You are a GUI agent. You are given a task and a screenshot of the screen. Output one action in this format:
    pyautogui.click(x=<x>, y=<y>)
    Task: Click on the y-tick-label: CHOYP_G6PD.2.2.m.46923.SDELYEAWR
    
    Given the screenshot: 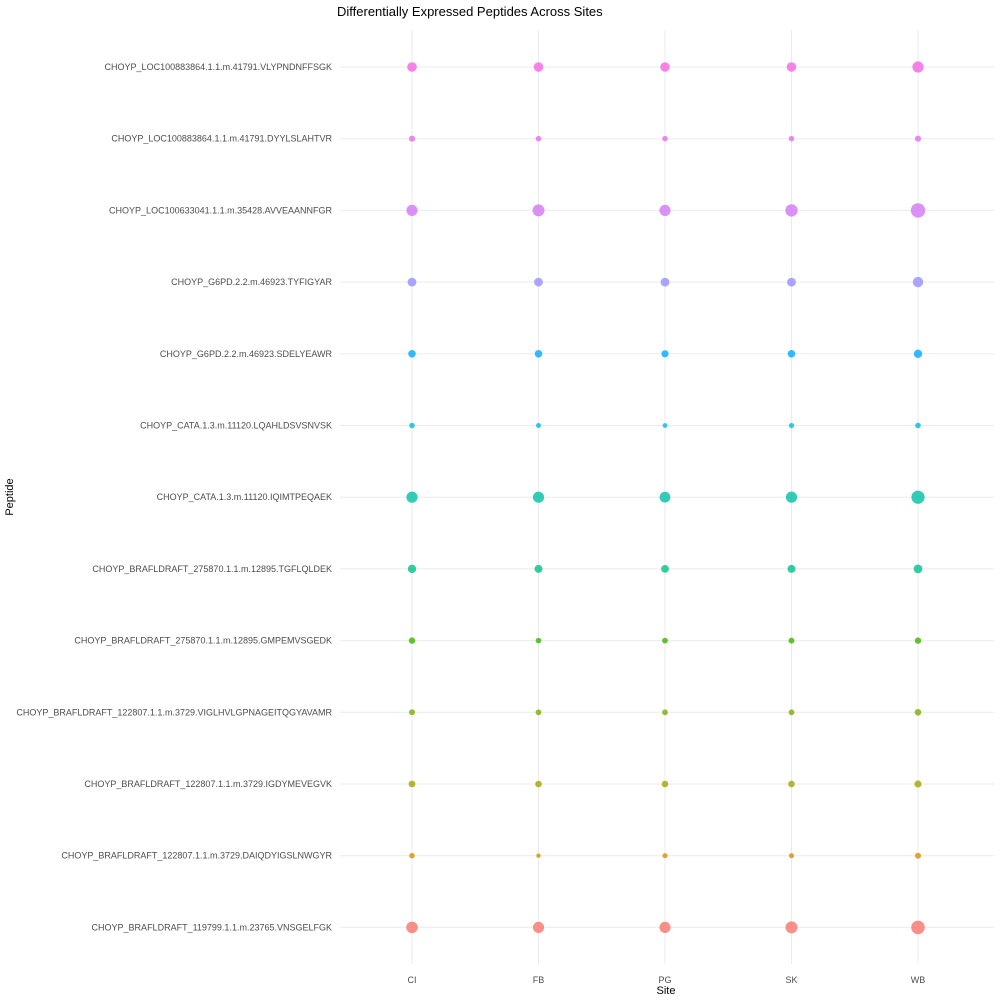 What is the action you would take?
    pyautogui.click(x=246, y=354)
    